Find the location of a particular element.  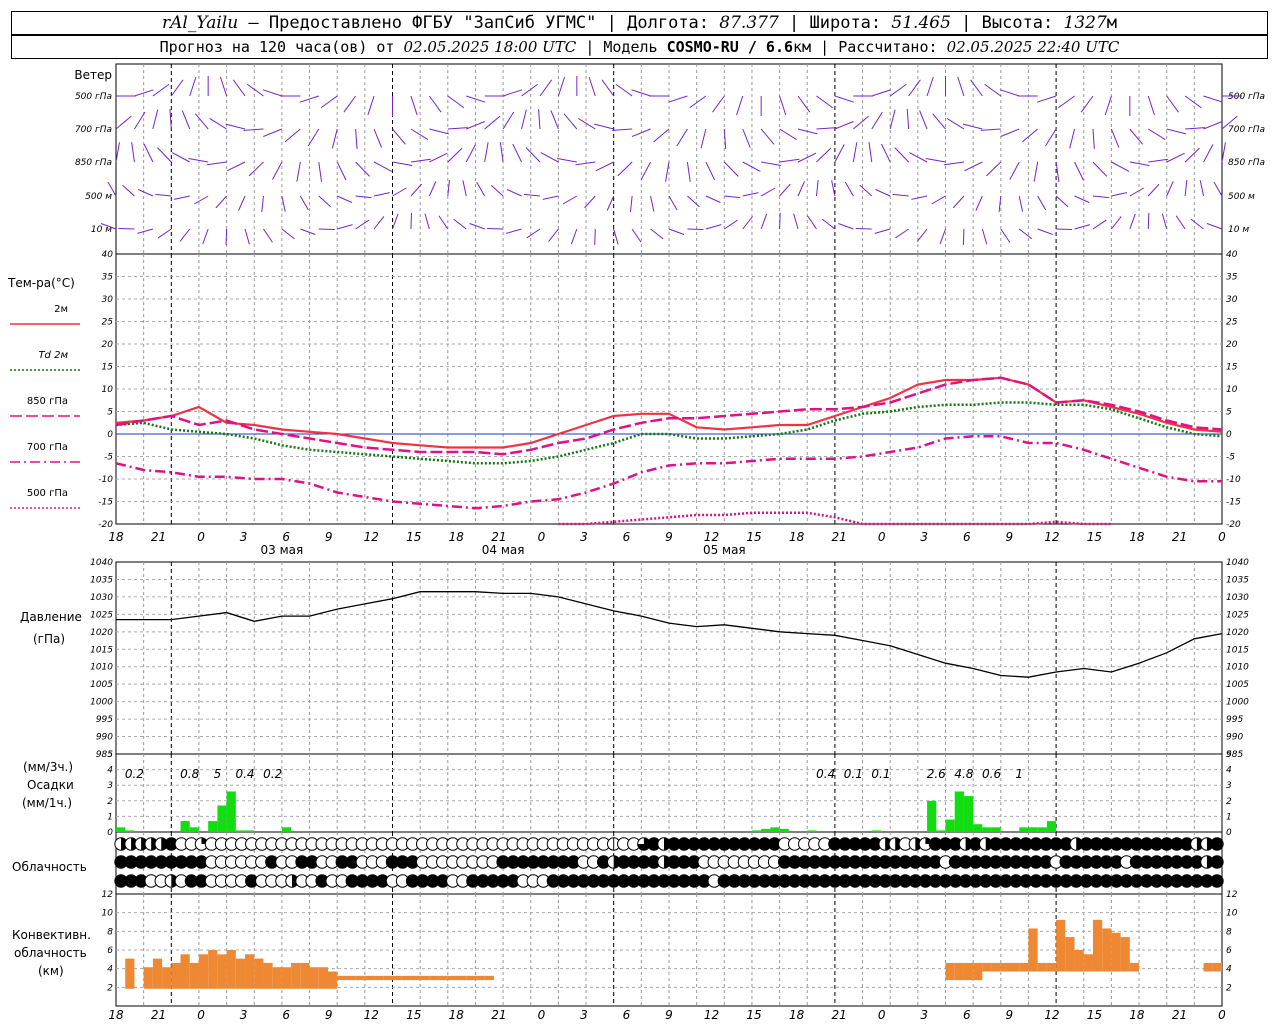

station-name: rAl_Yailu is located at coordinates (200, 23).